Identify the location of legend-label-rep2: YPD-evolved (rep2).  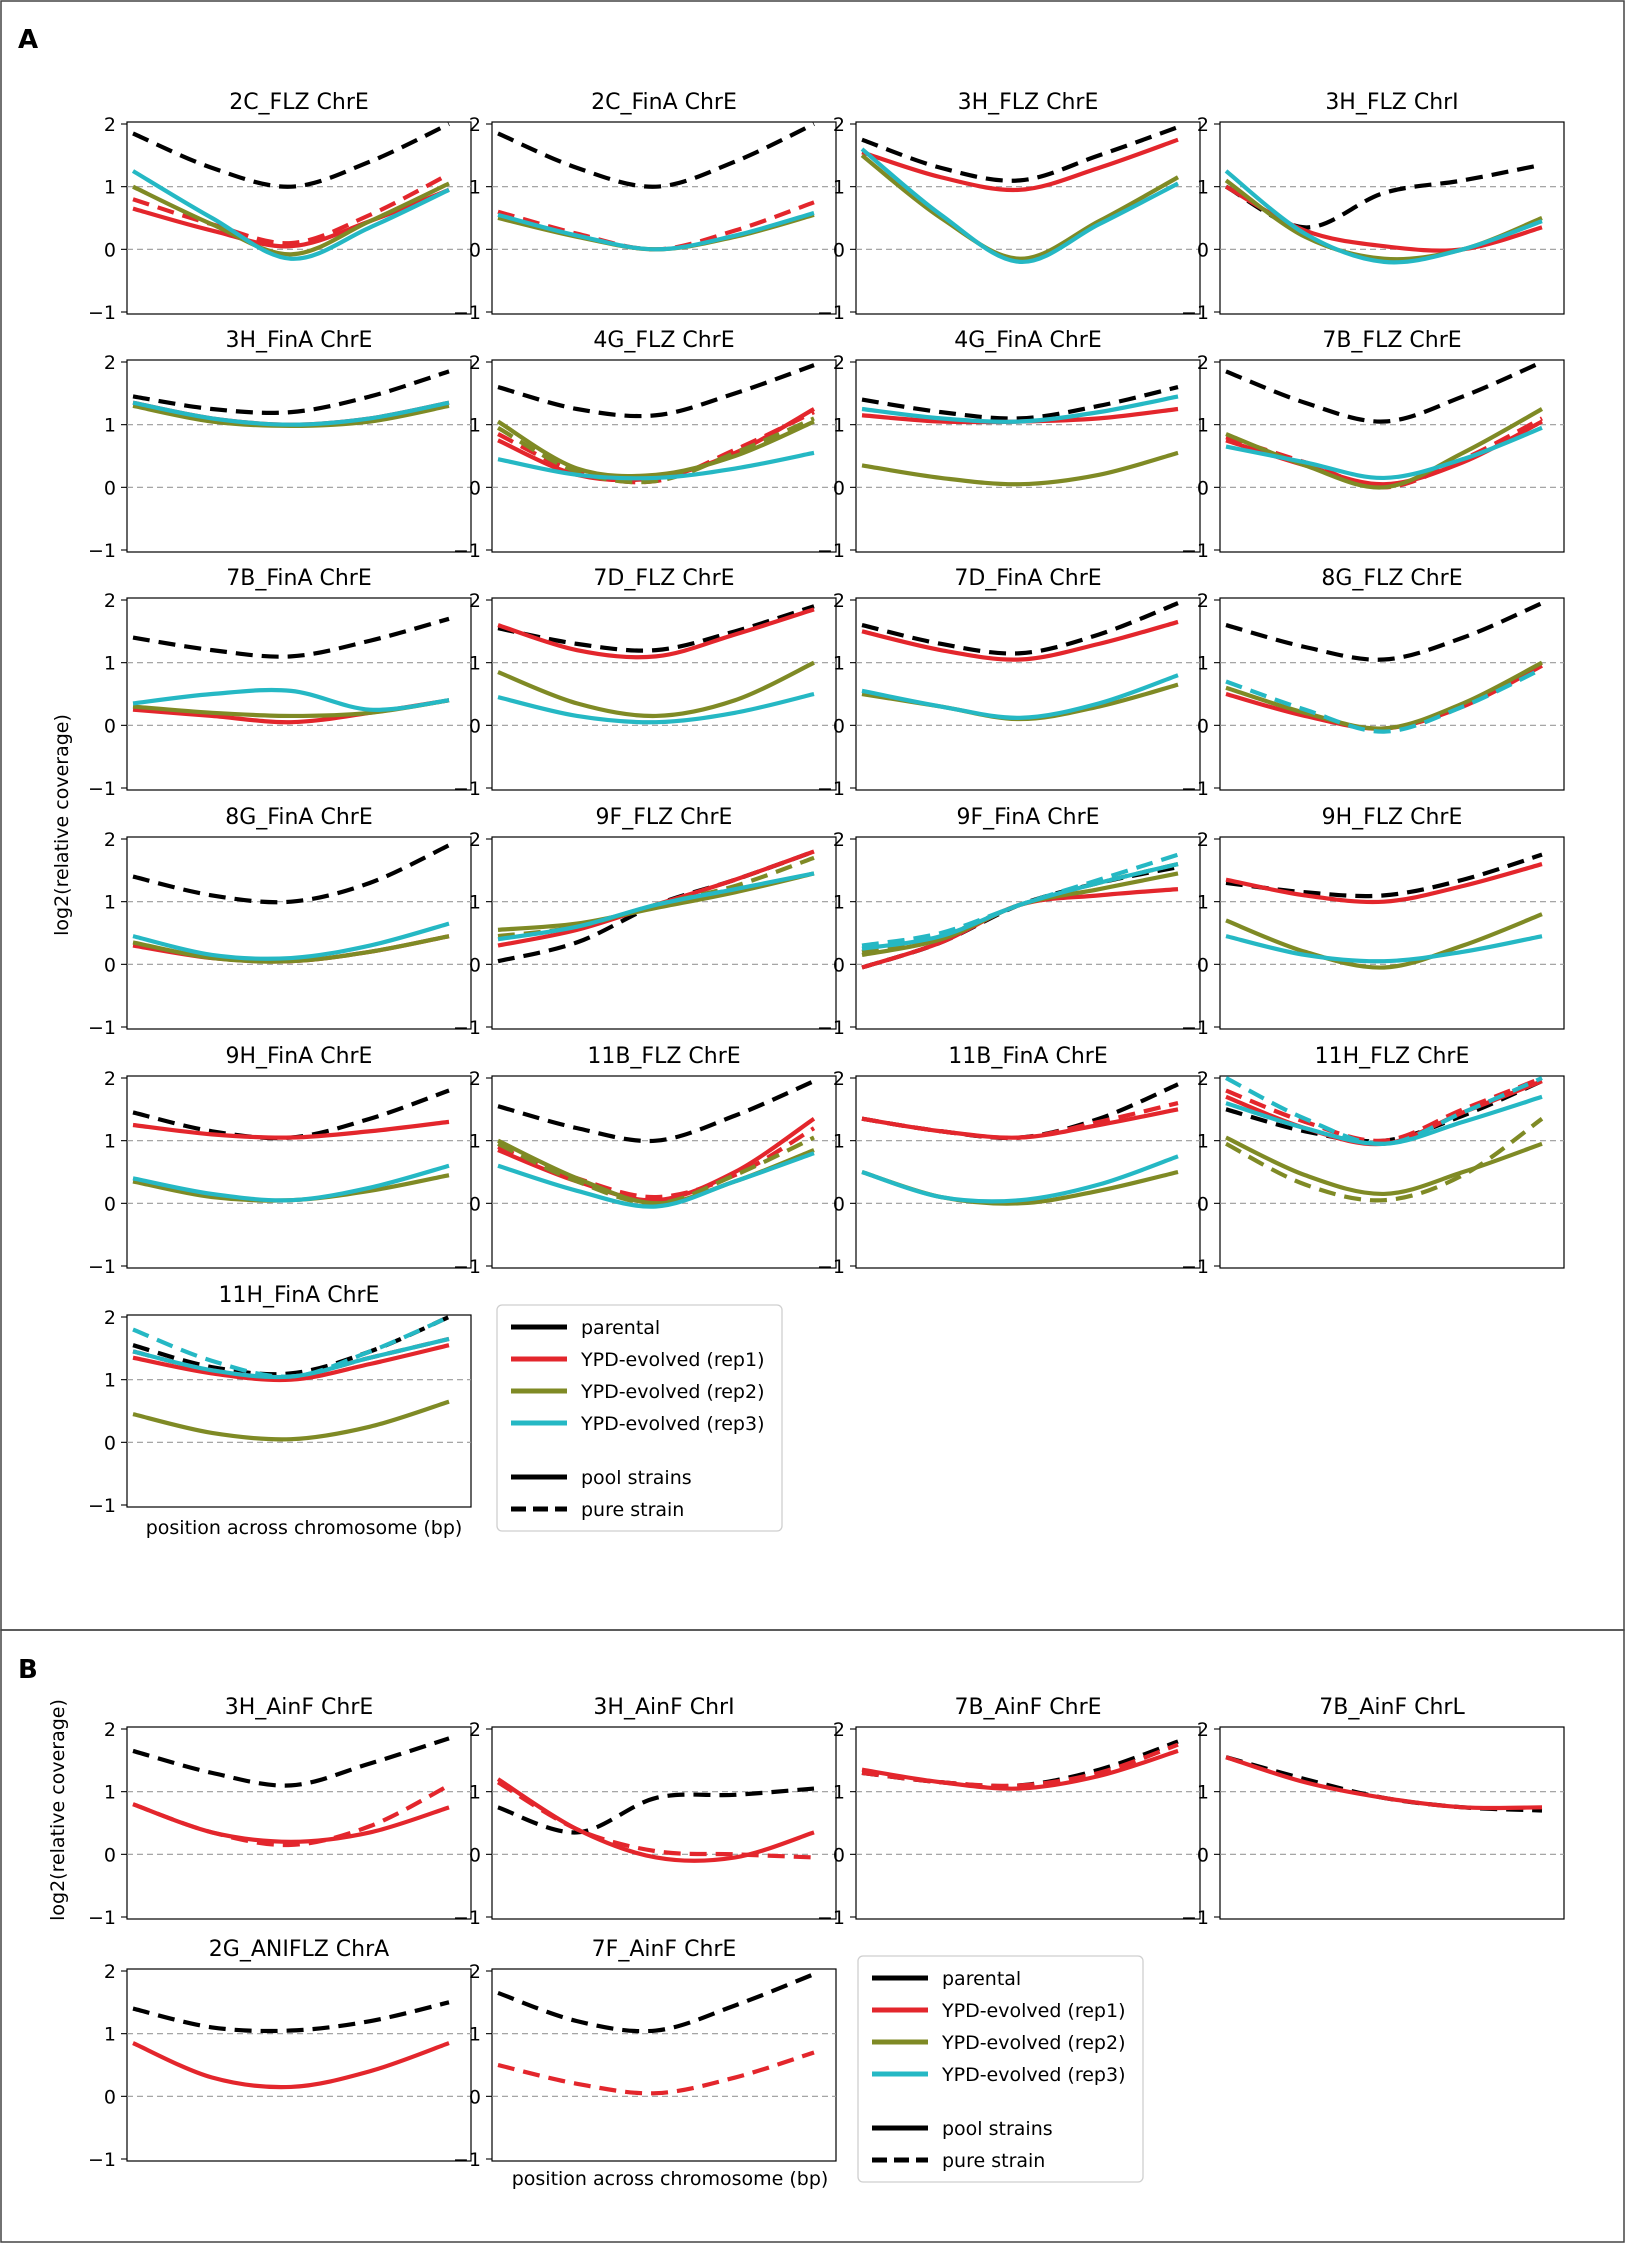
(672, 1392).